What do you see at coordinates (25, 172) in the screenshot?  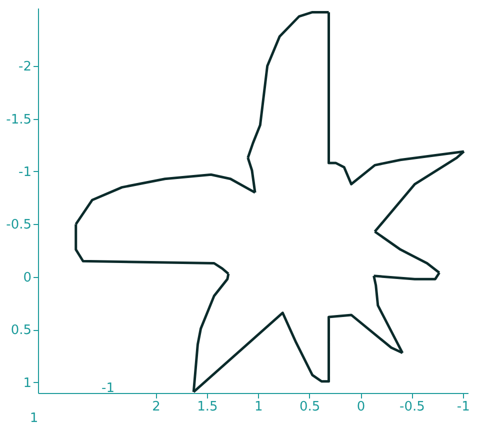 I see `y-tick-label: -1` at bounding box center [25, 172].